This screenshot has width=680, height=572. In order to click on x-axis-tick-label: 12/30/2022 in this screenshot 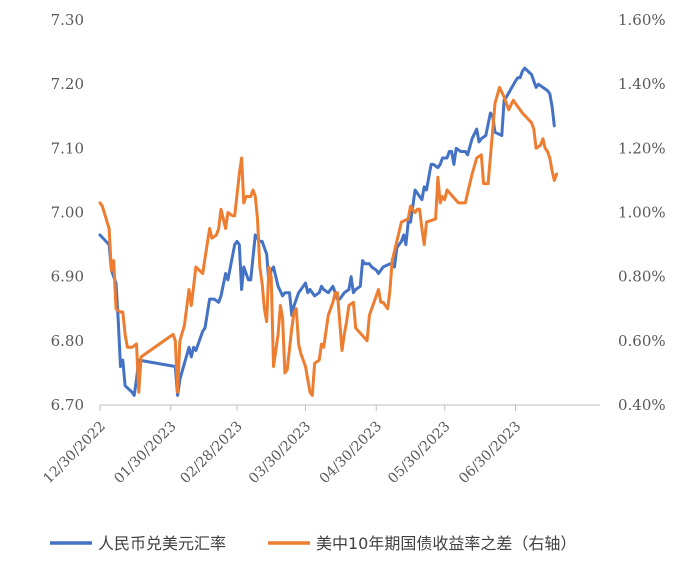, I will do `click(74, 453)`.